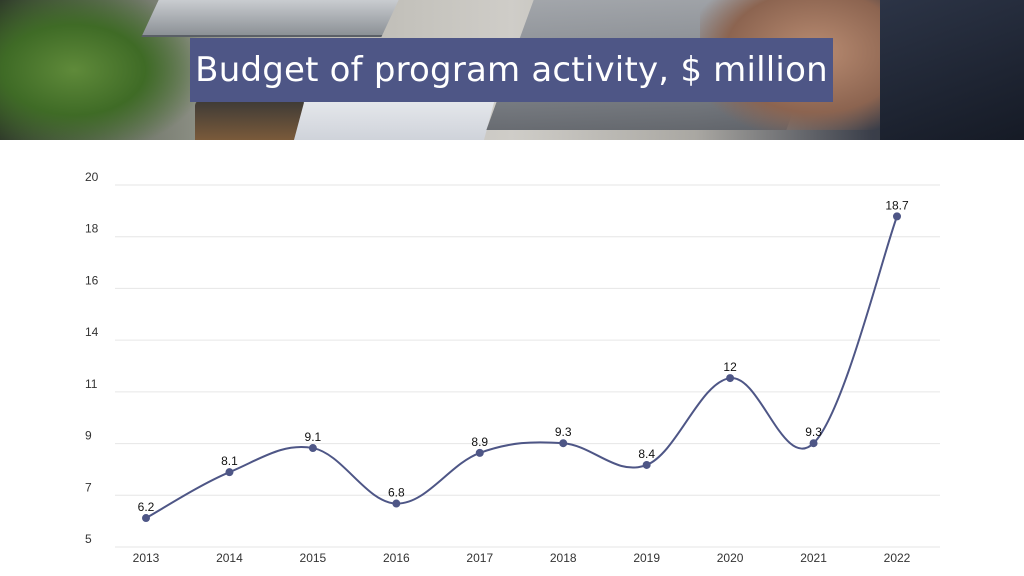 The width and height of the screenshot is (1024, 576). What do you see at coordinates (897, 558) in the screenshot?
I see `x-tick-label: 2022` at bounding box center [897, 558].